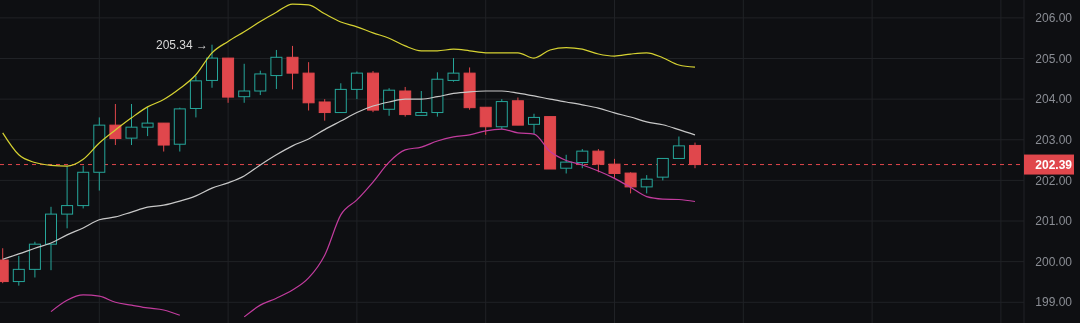 This screenshot has width=1080, height=323. Describe the element at coordinates (181, 44) in the screenshot. I see `annotation: 205.34 →` at that location.